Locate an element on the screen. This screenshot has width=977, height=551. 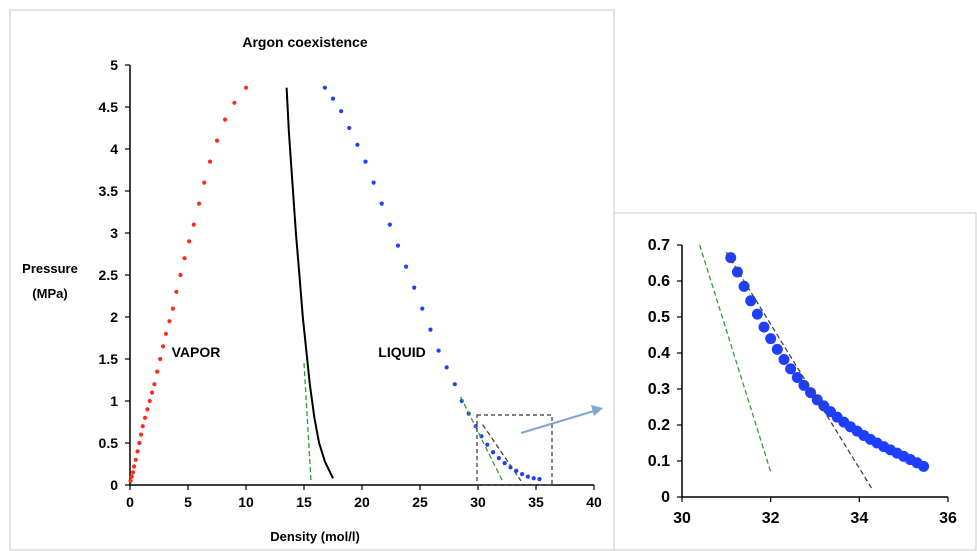
main-y-tick-label: 2.5 is located at coordinates (109, 275).